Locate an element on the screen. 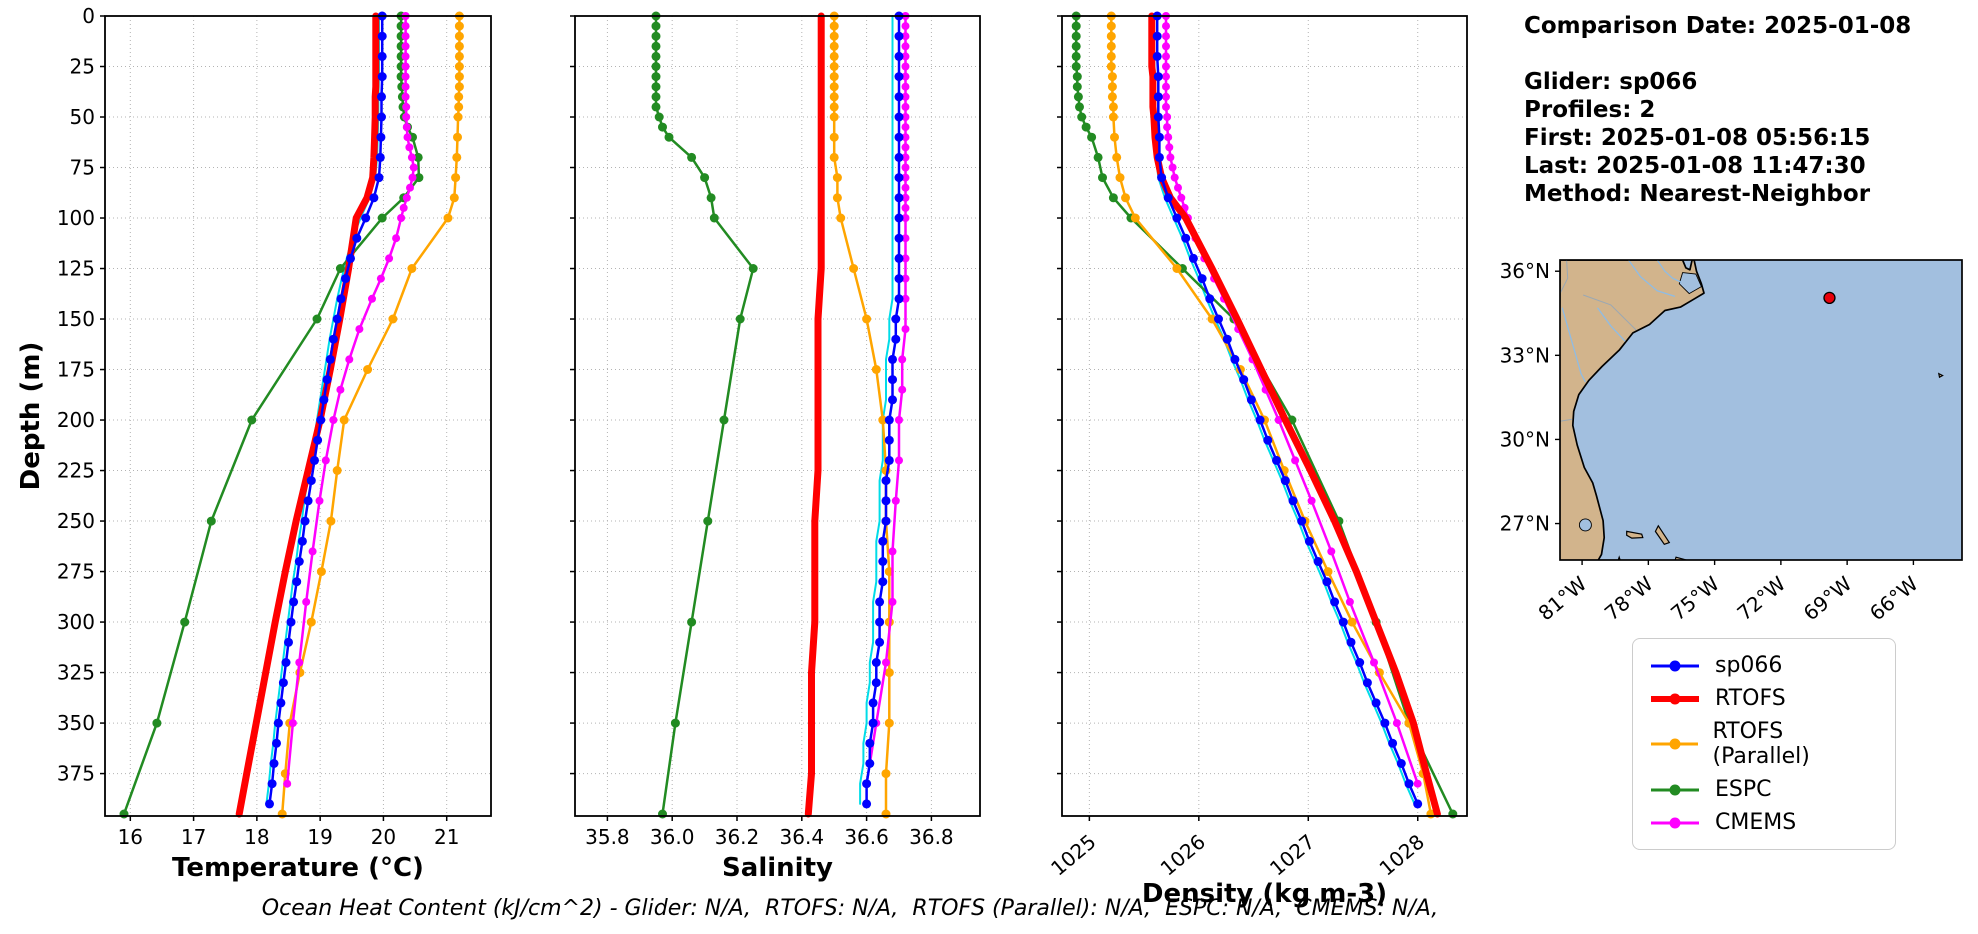  map-lon-tick-label: 72°W is located at coordinates (1761, 598).